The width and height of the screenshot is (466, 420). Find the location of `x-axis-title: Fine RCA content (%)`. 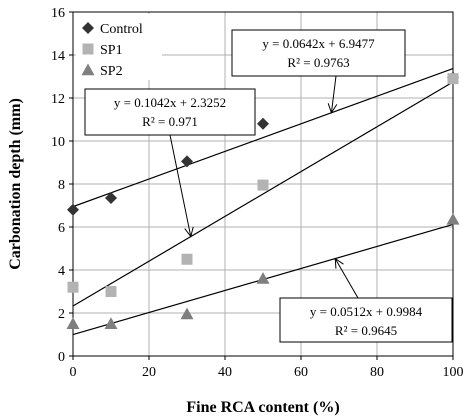

x-axis-title: Fine RCA content (%) is located at coordinates (262, 407).